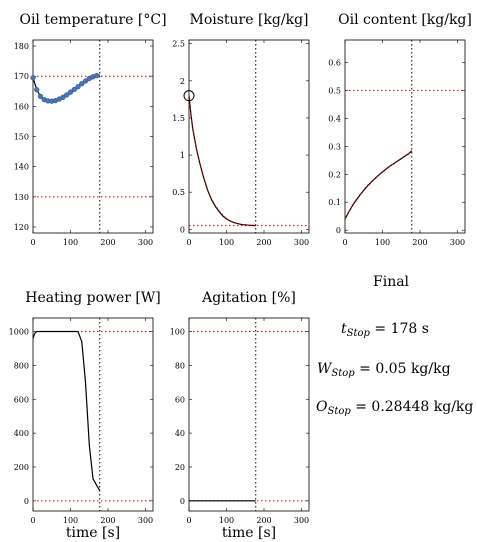  I want to click on y-tick-label: 40, so click(180, 433).